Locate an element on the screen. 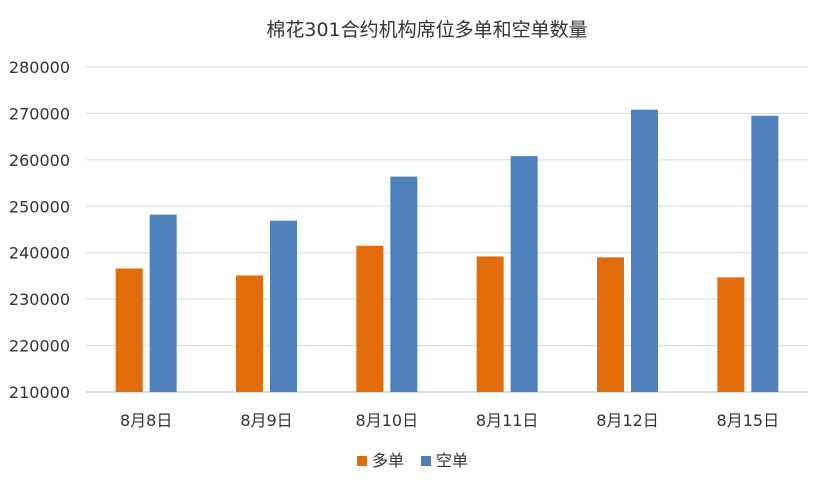  x-tick-label: 8月9日 is located at coordinates (266, 420).